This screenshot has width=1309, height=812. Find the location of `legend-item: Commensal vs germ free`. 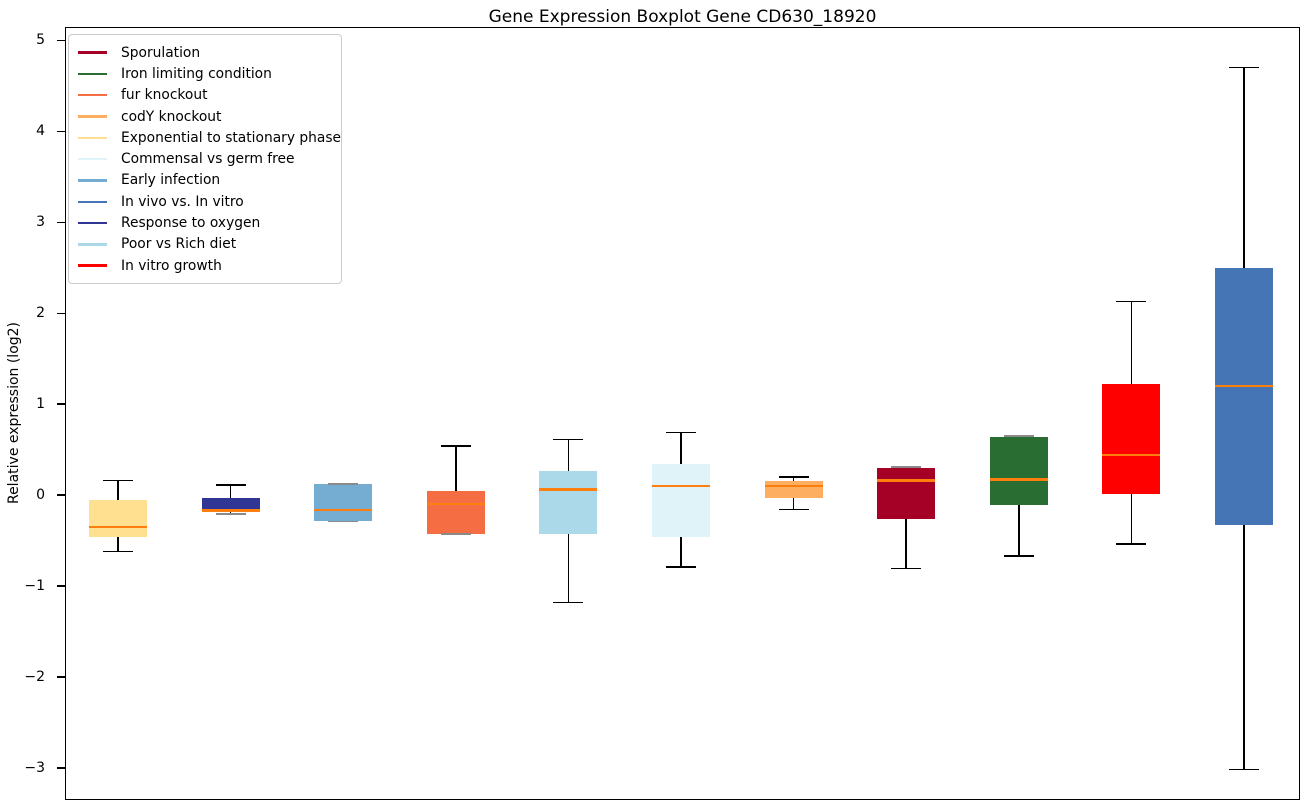

legend-item: Commensal vs germ free is located at coordinates (204, 158).